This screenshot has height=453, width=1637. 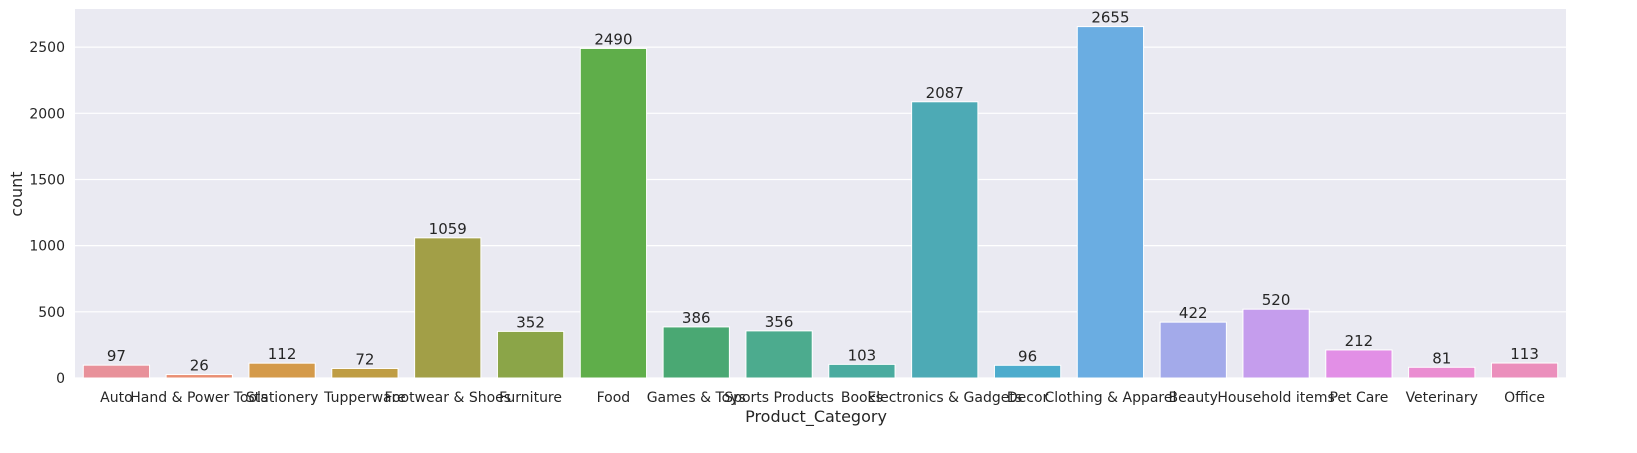 What do you see at coordinates (1275, 398) in the screenshot?
I see `x-tick-label: Household items` at bounding box center [1275, 398].